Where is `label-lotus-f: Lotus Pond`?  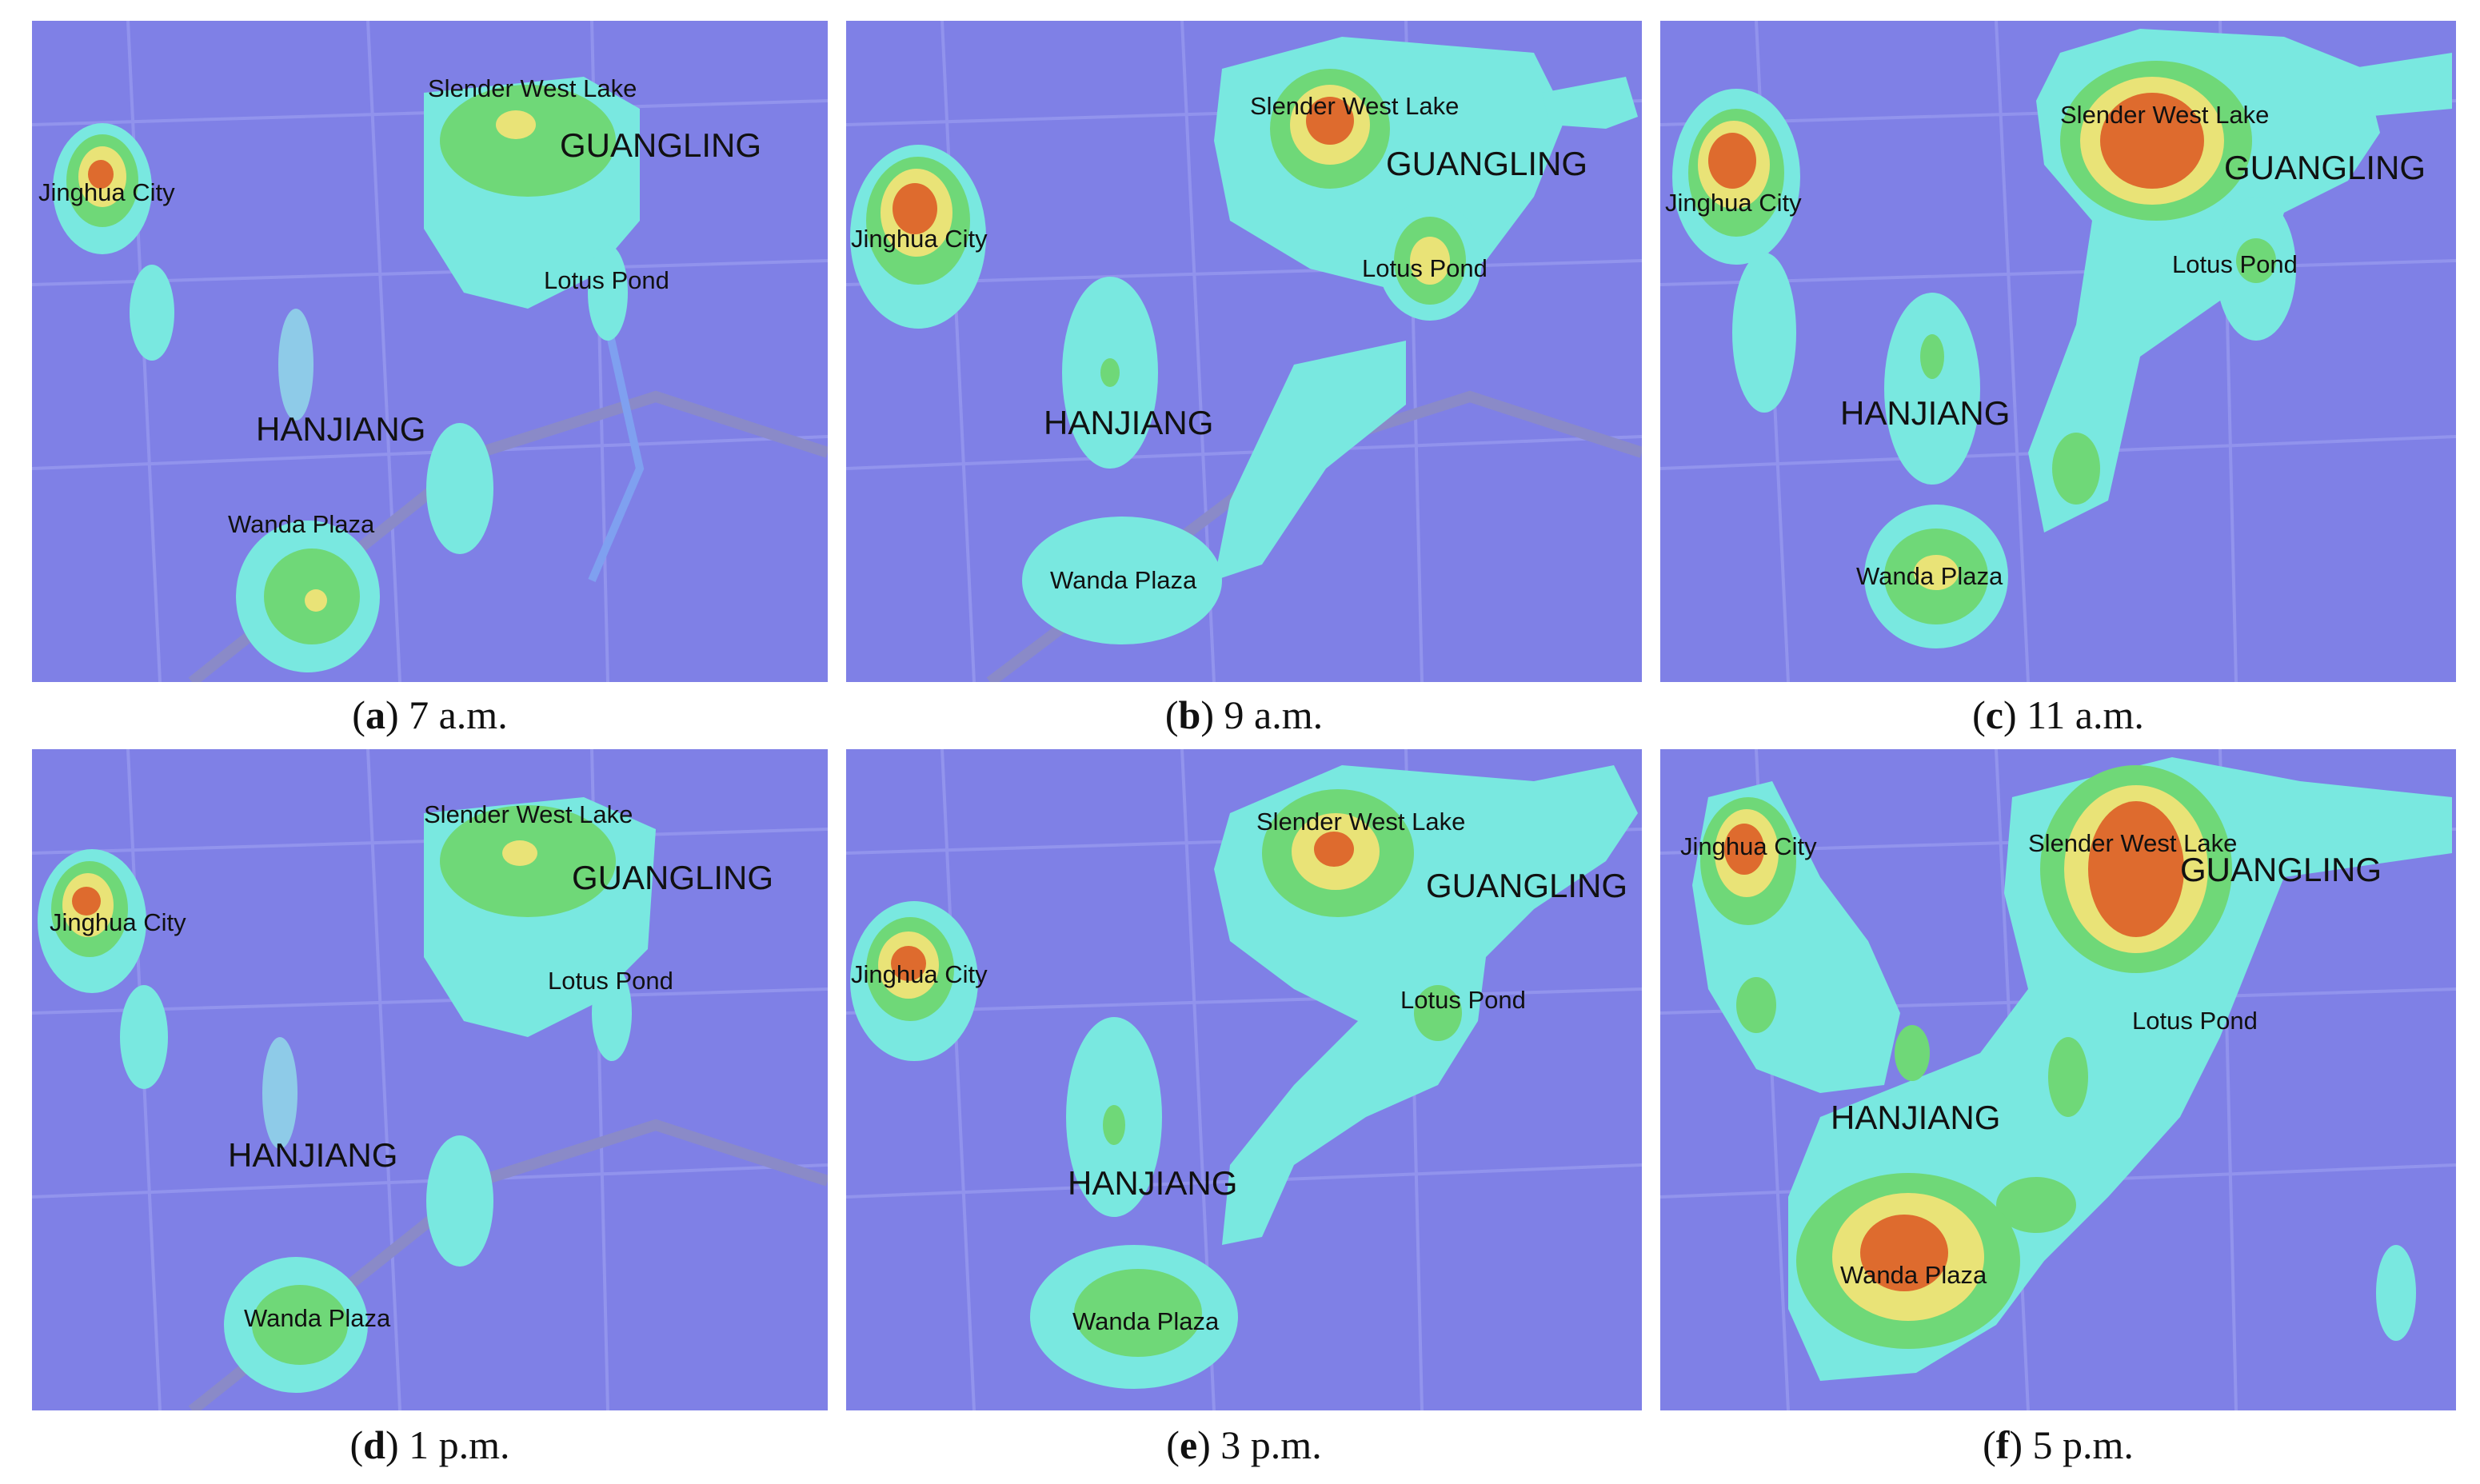 label-lotus-f: Lotus Pond is located at coordinates (2195, 1021).